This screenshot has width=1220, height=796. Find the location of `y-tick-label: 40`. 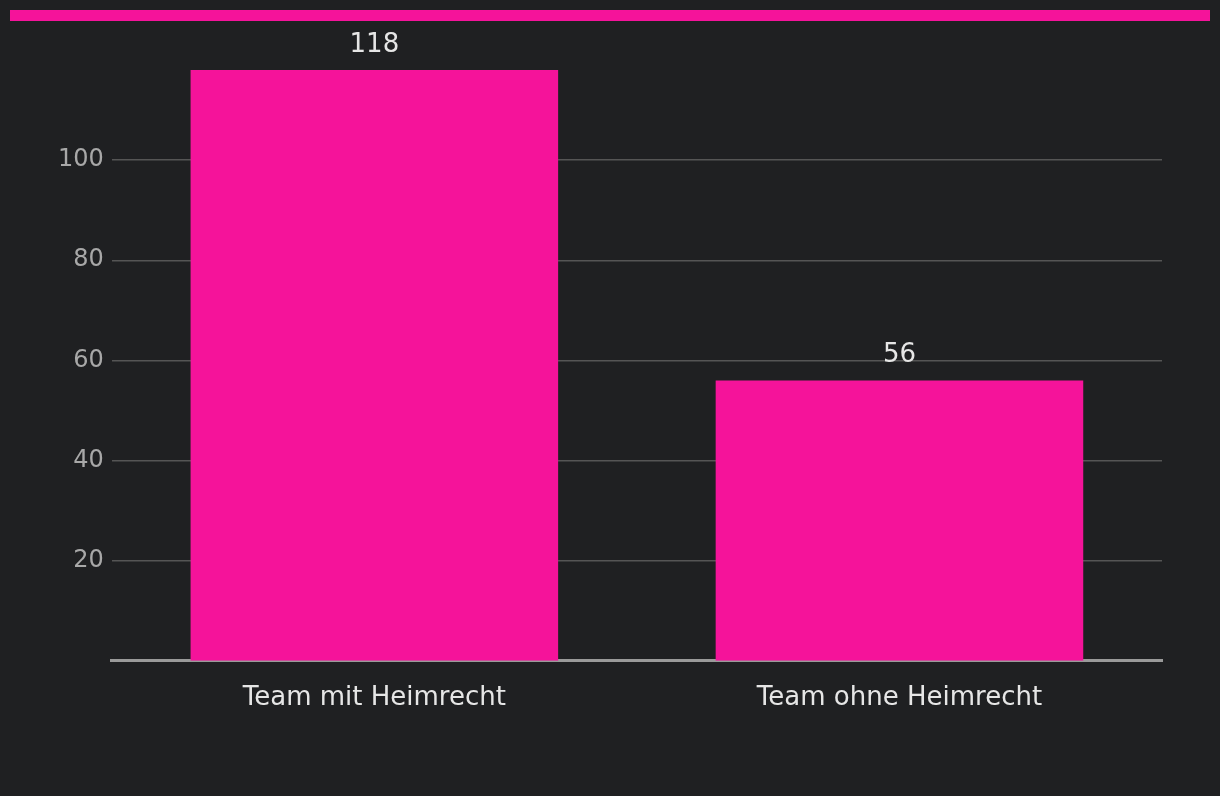

y-tick-label: 40 is located at coordinates (88, 458).